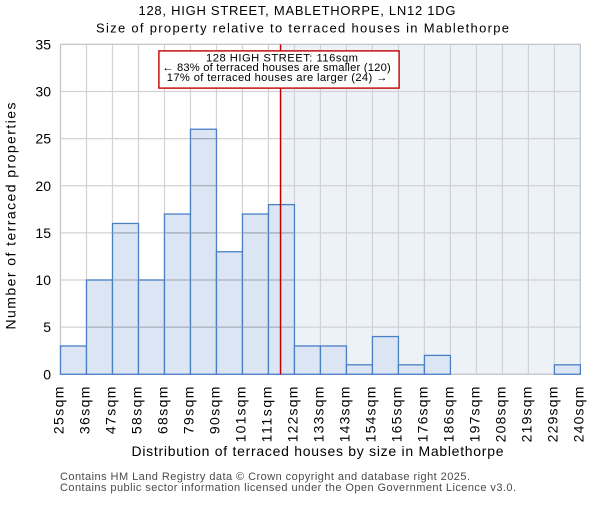 This screenshot has height=505, width=600. I want to click on svg-text: 58sqm, so click(136, 411).